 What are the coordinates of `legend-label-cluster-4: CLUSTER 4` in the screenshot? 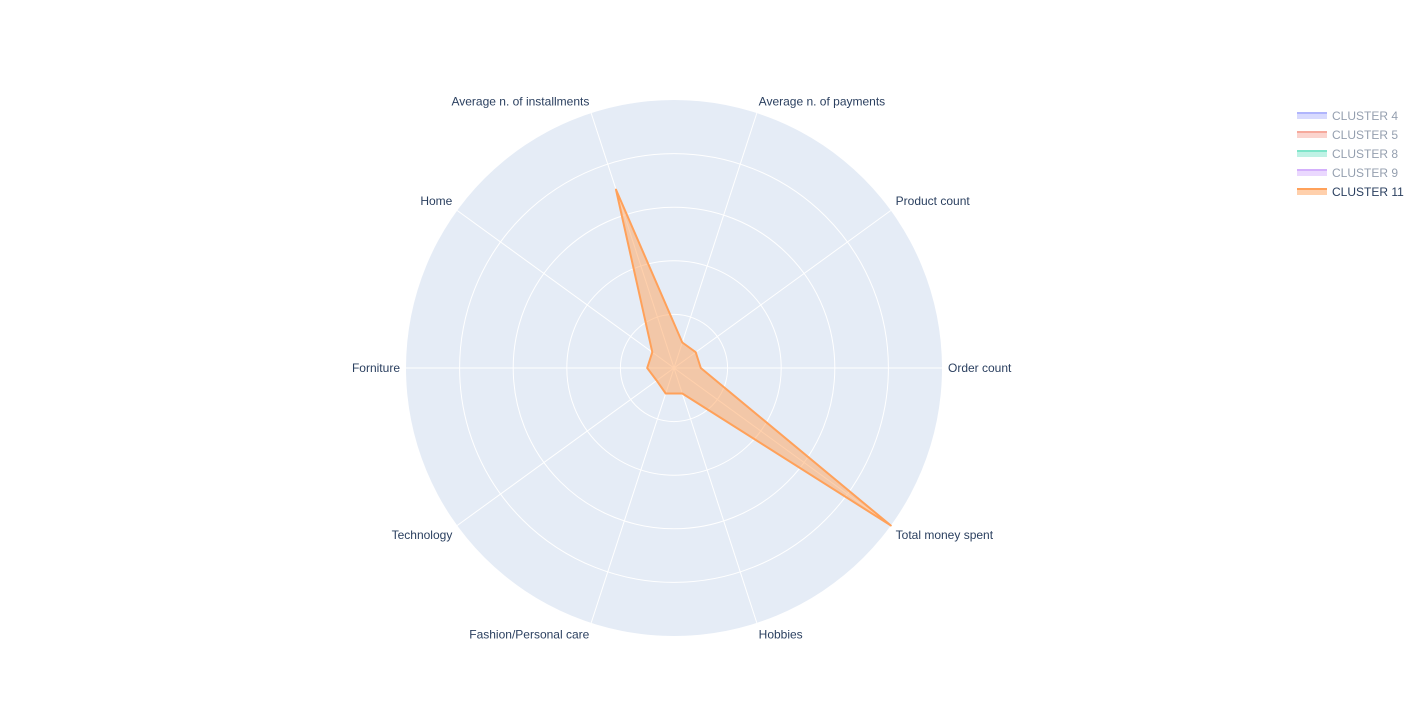 It's located at (1365, 116).